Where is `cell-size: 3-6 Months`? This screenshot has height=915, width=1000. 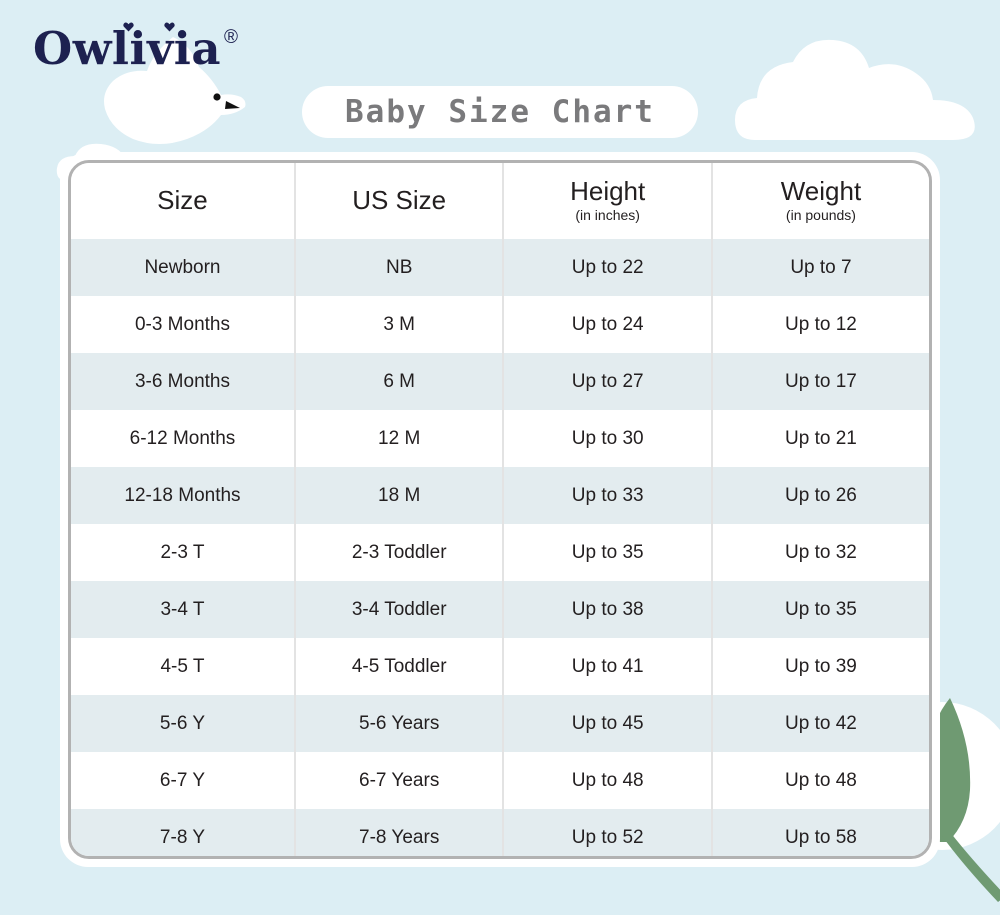 cell-size: 3-6 Months is located at coordinates (183, 381).